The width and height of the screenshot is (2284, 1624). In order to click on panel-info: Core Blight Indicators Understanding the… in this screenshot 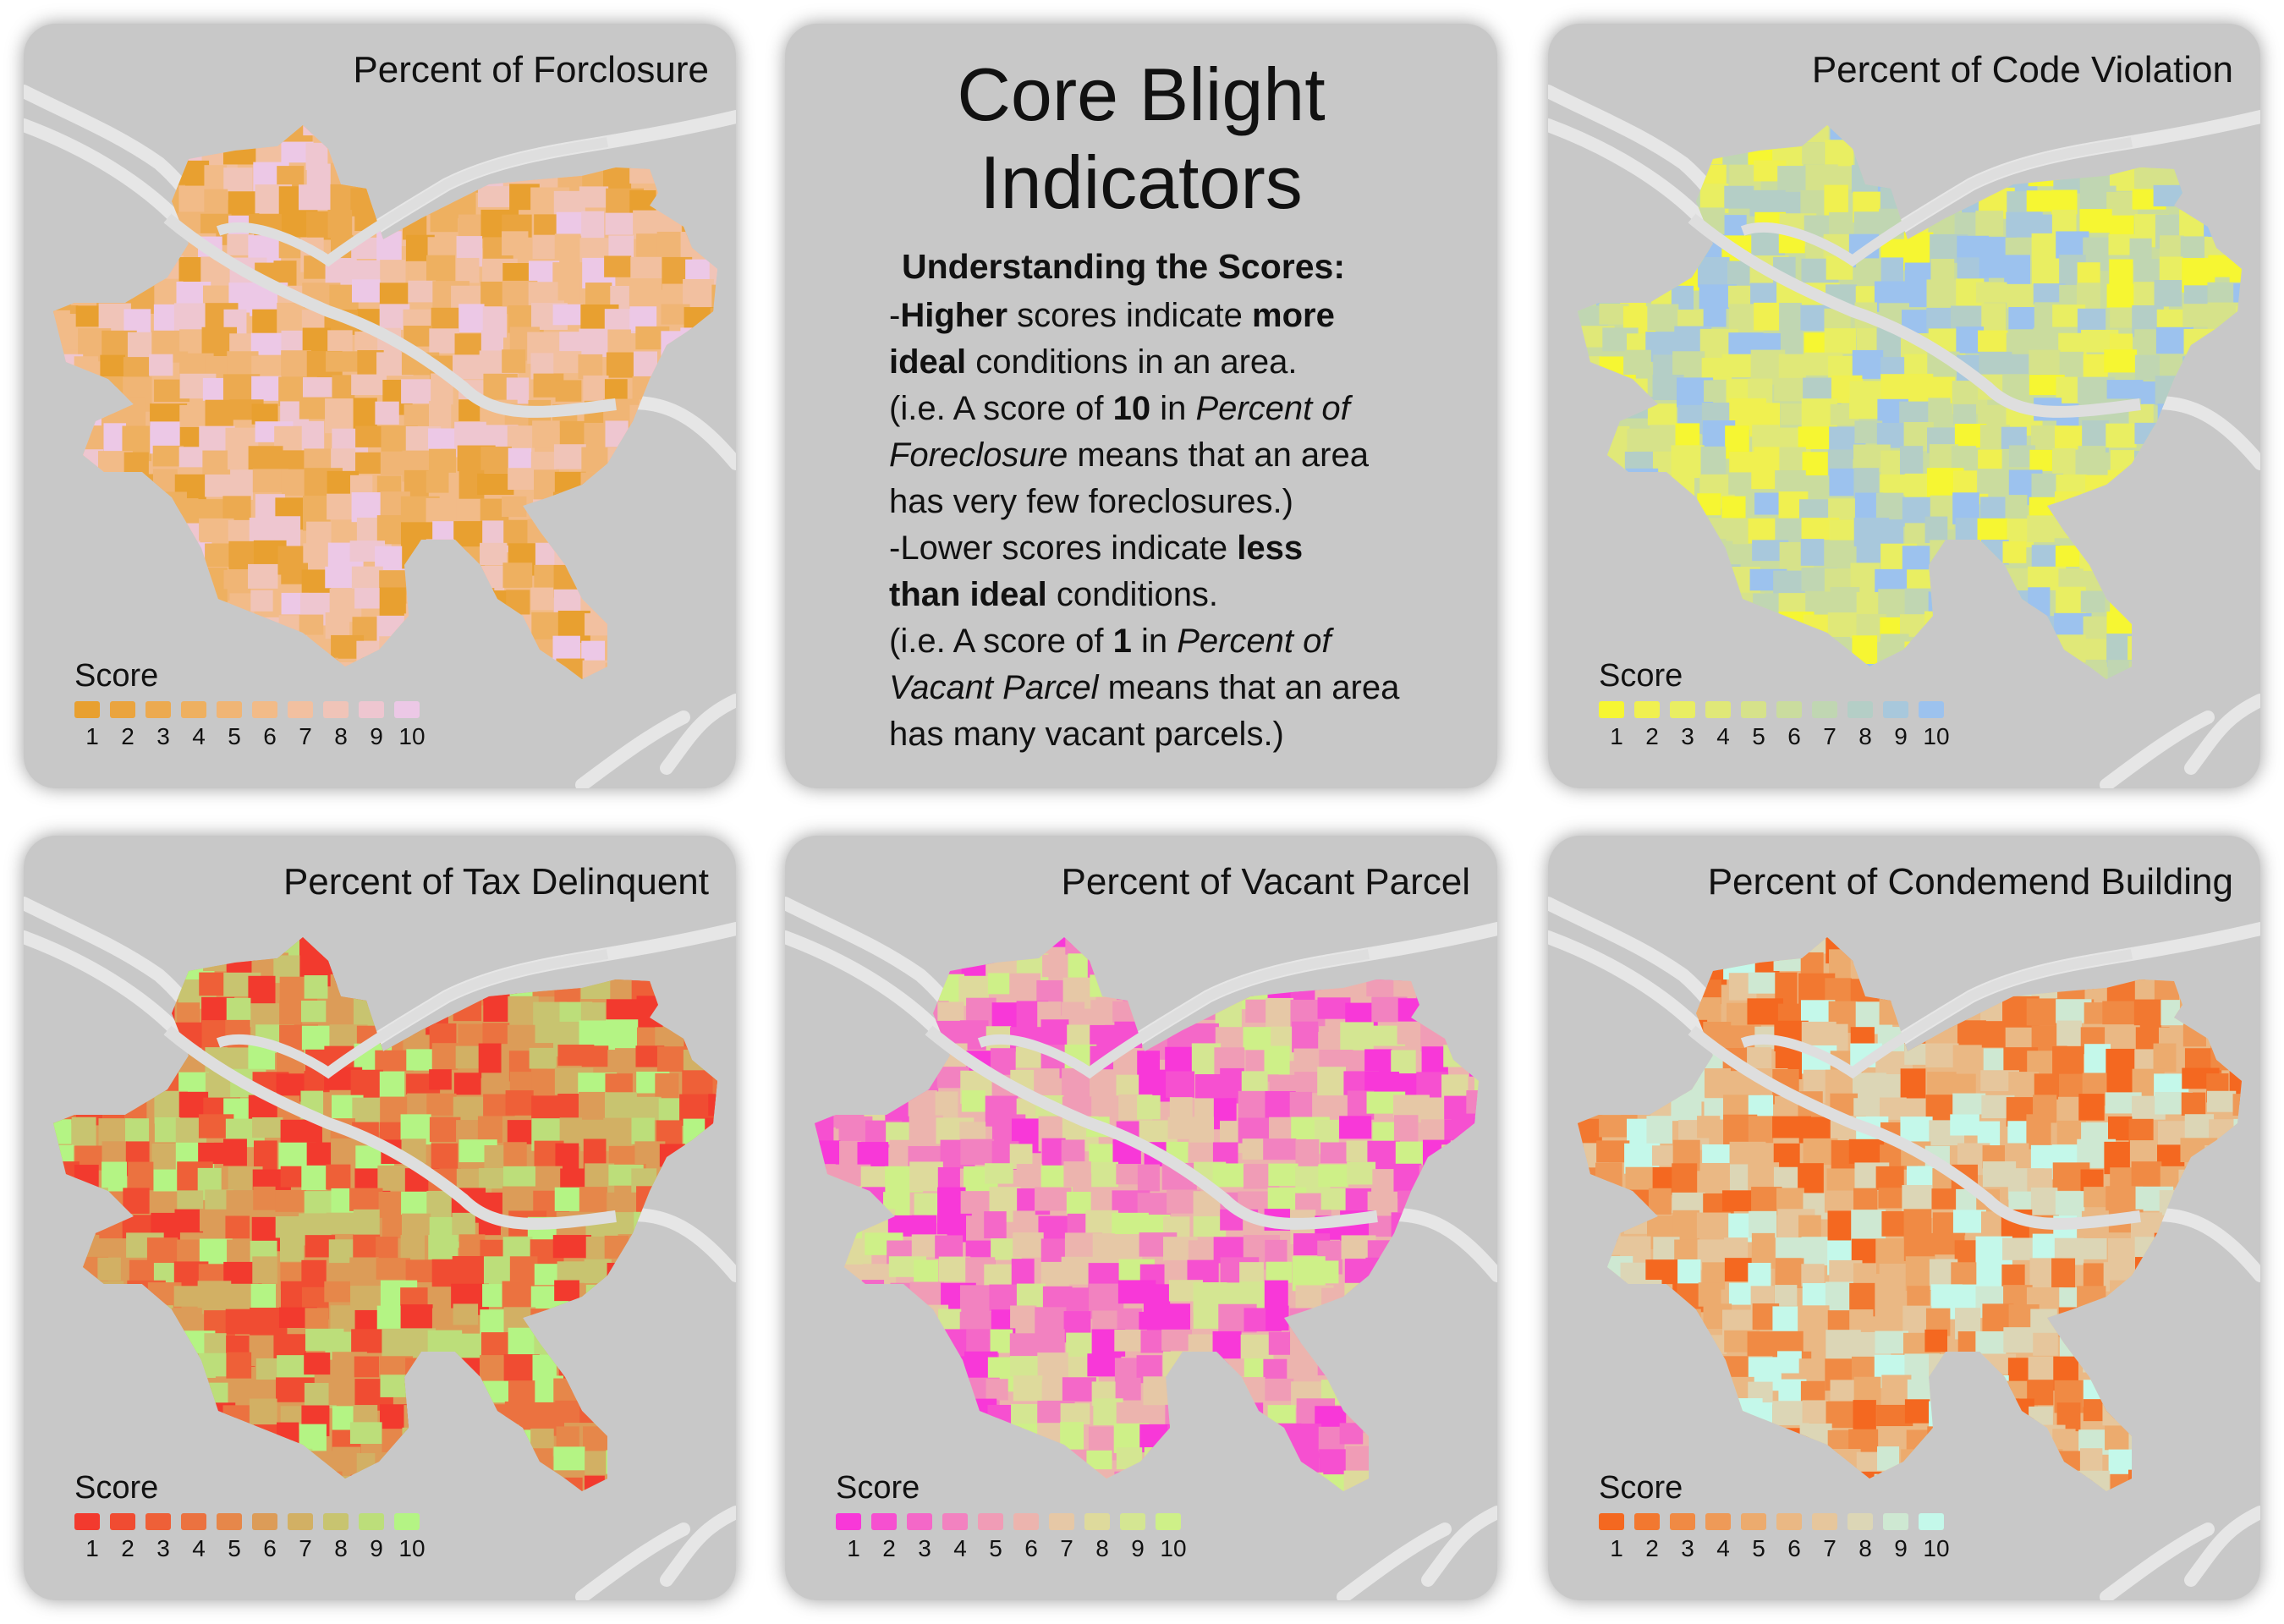, I will do `click(1141, 406)`.